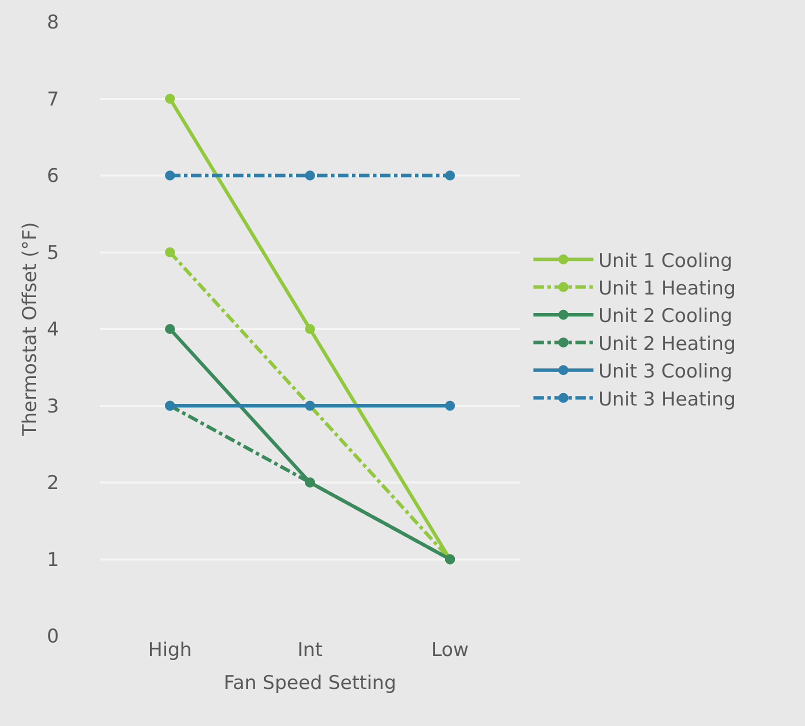 Image resolution: width=805 pixels, height=726 pixels. Describe the element at coordinates (52, 23) in the screenshot. I see `y-tick-label: 8` at that location.